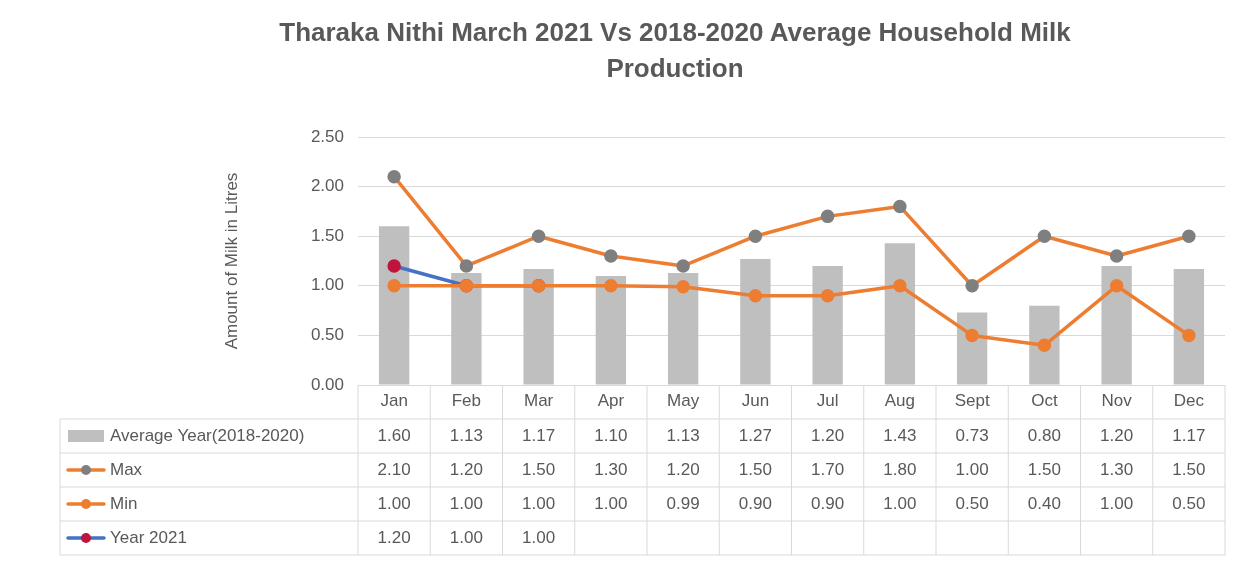  I want to click on y-tick-label: 0.00, so click(327, 384).